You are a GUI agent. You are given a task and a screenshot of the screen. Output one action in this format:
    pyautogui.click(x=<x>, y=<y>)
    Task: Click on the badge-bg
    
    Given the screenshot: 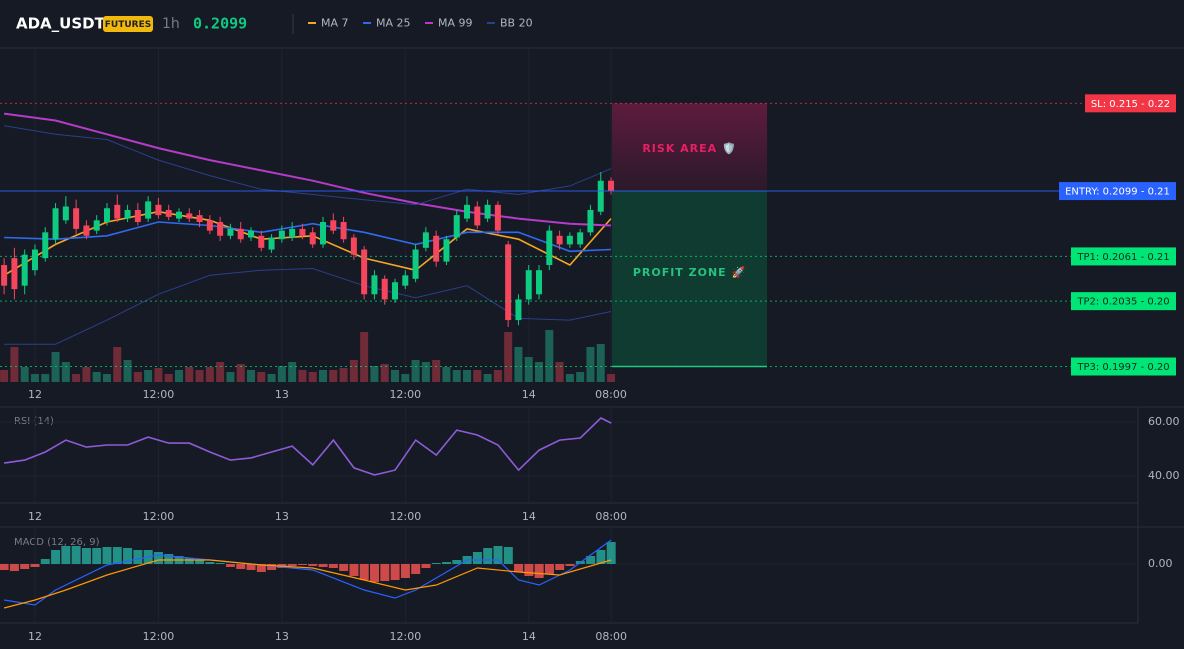 What is the action you would take?
    pyautogui.click(x=128, y=24)
    